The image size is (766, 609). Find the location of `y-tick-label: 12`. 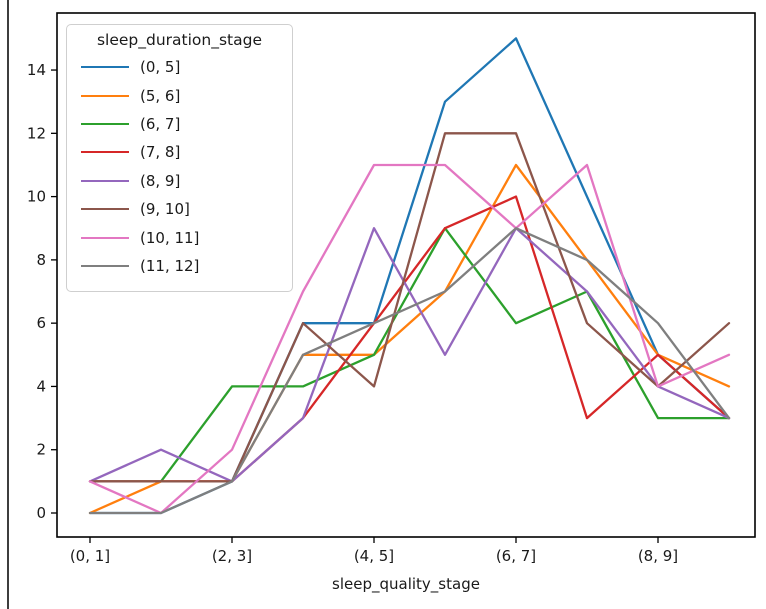

y-tick-label: 12 is located at coordinates (36, 133).